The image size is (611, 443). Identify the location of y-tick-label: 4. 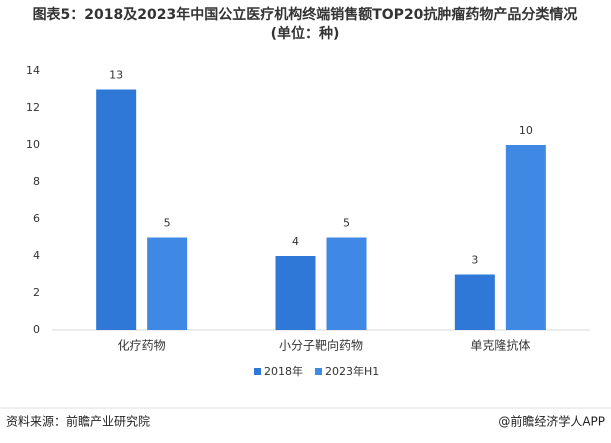
(36, 255).